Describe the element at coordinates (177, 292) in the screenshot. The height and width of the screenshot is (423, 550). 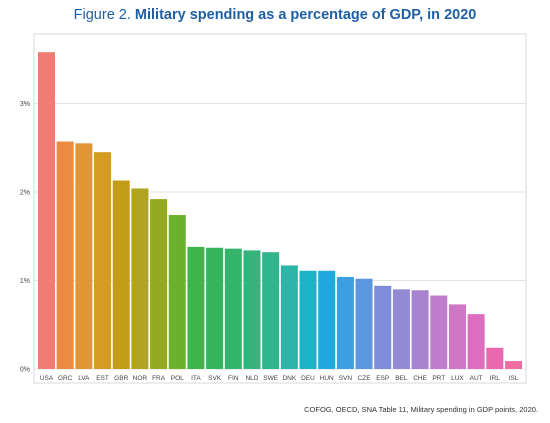
I see `bar-pol` at that location.